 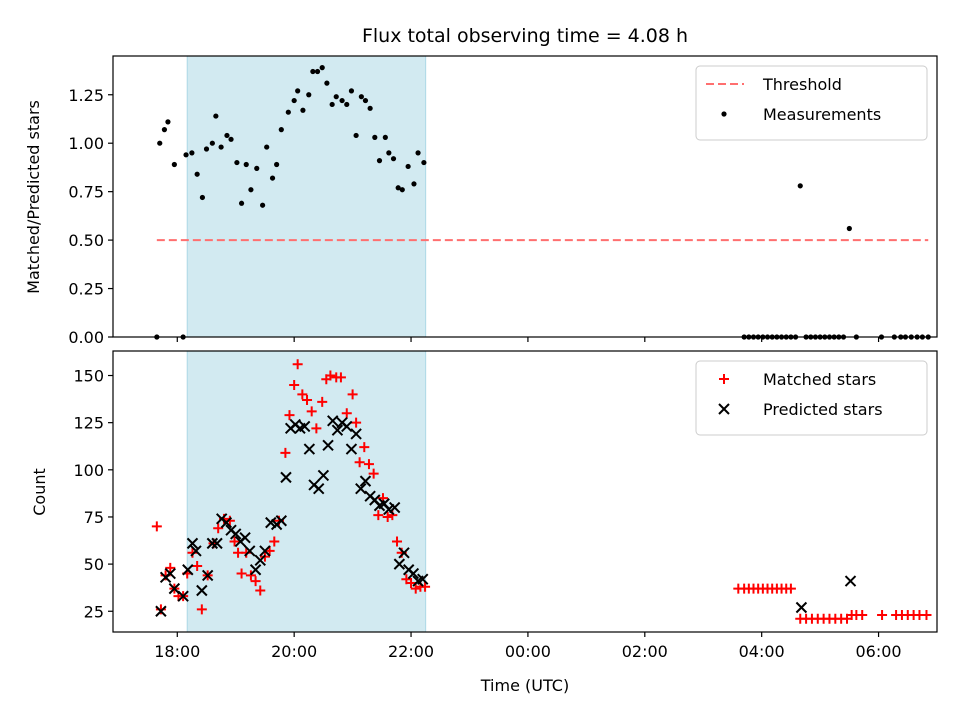 What do you see at coordinates (88, 470) in the screenshot?
I see `y-tick-label: 100` at bounding box center [88, 470].